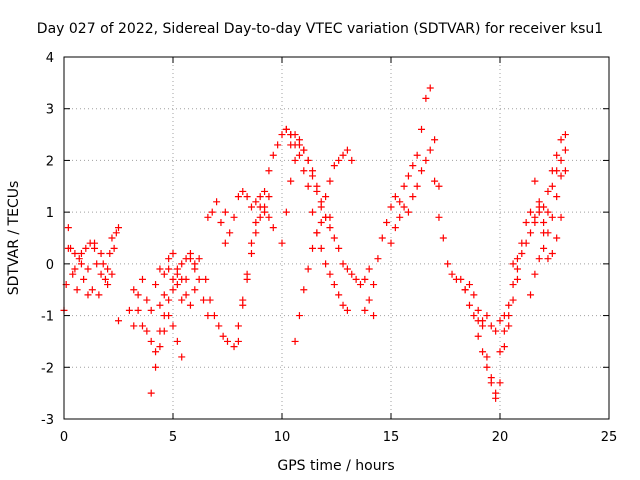 This screenshot has width=640, height=480. I want to click on series-trace-g, so click(216, 310).